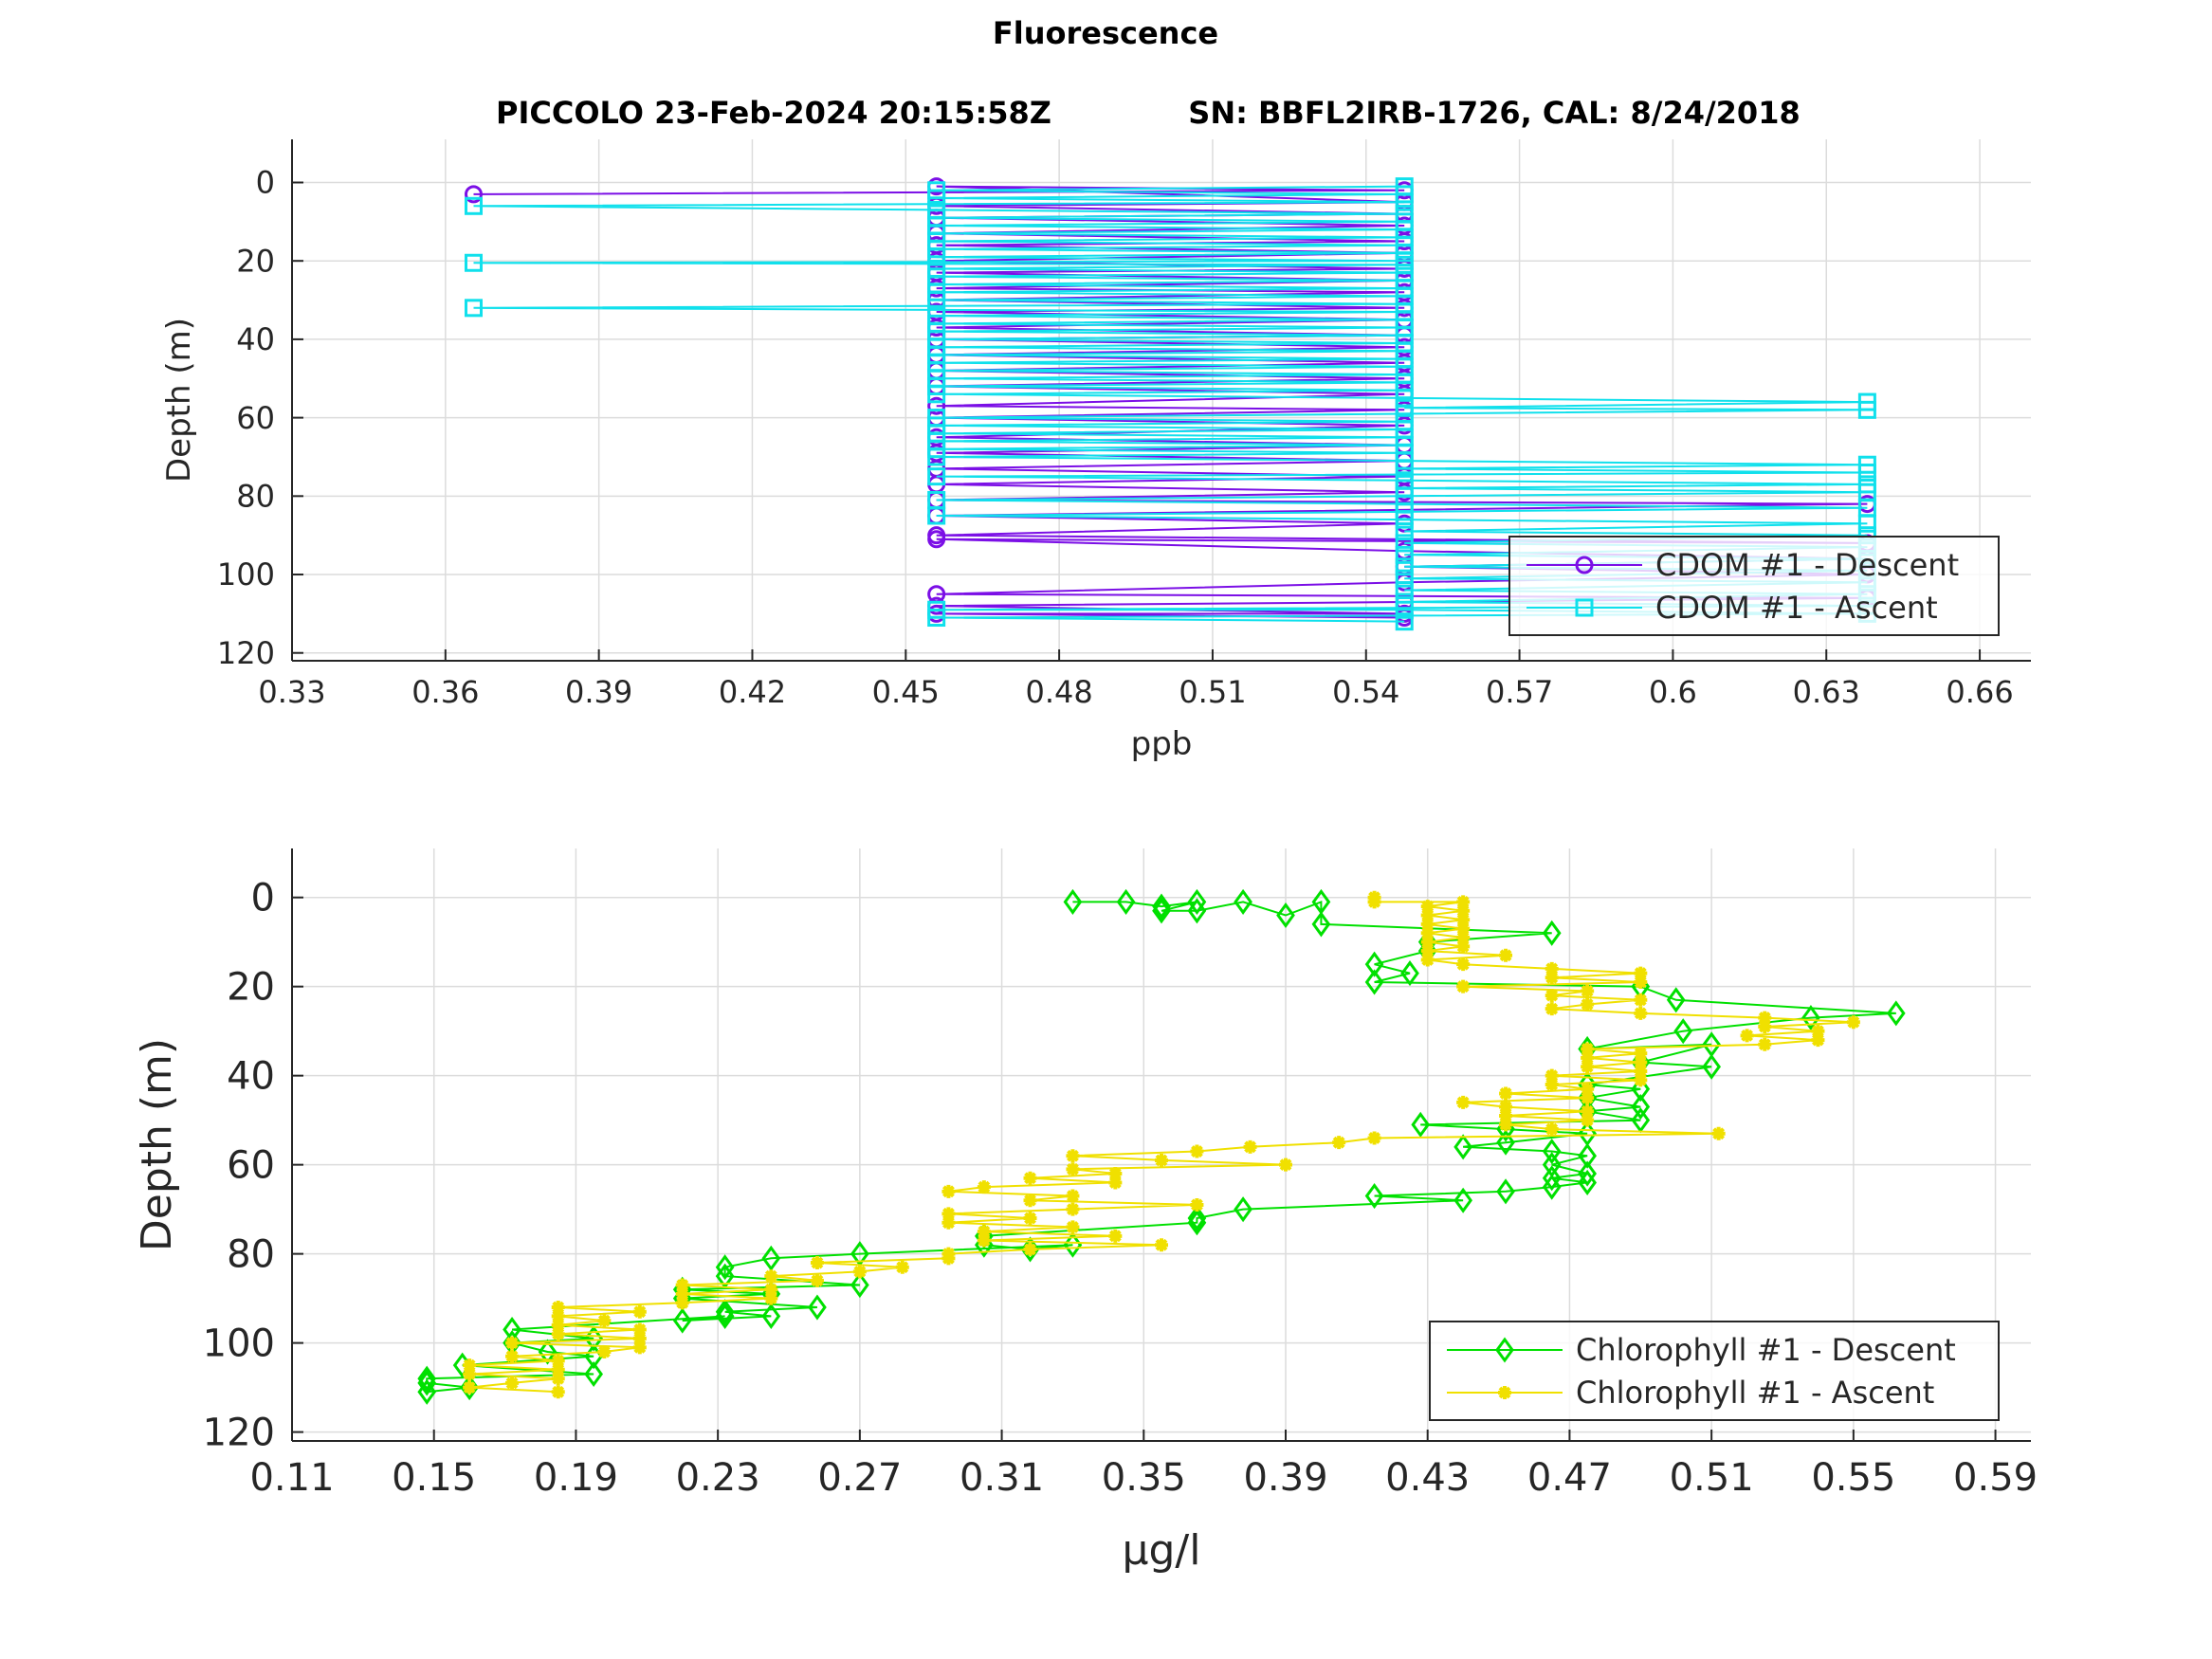  Describe the element at coordinates (251, 1077) in the screenshot. I see `y-tick-label: 40` at that location.